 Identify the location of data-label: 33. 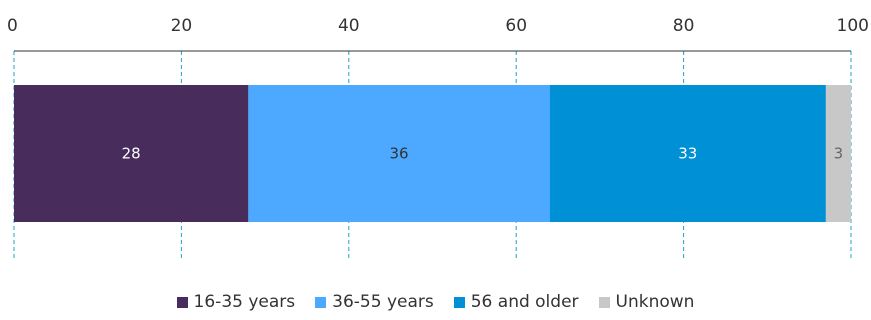
(687, 154).